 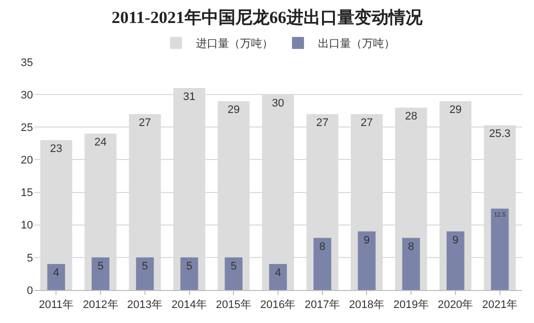 I want to click on x-tick-label: 2021年, so click(x=500, y=305).